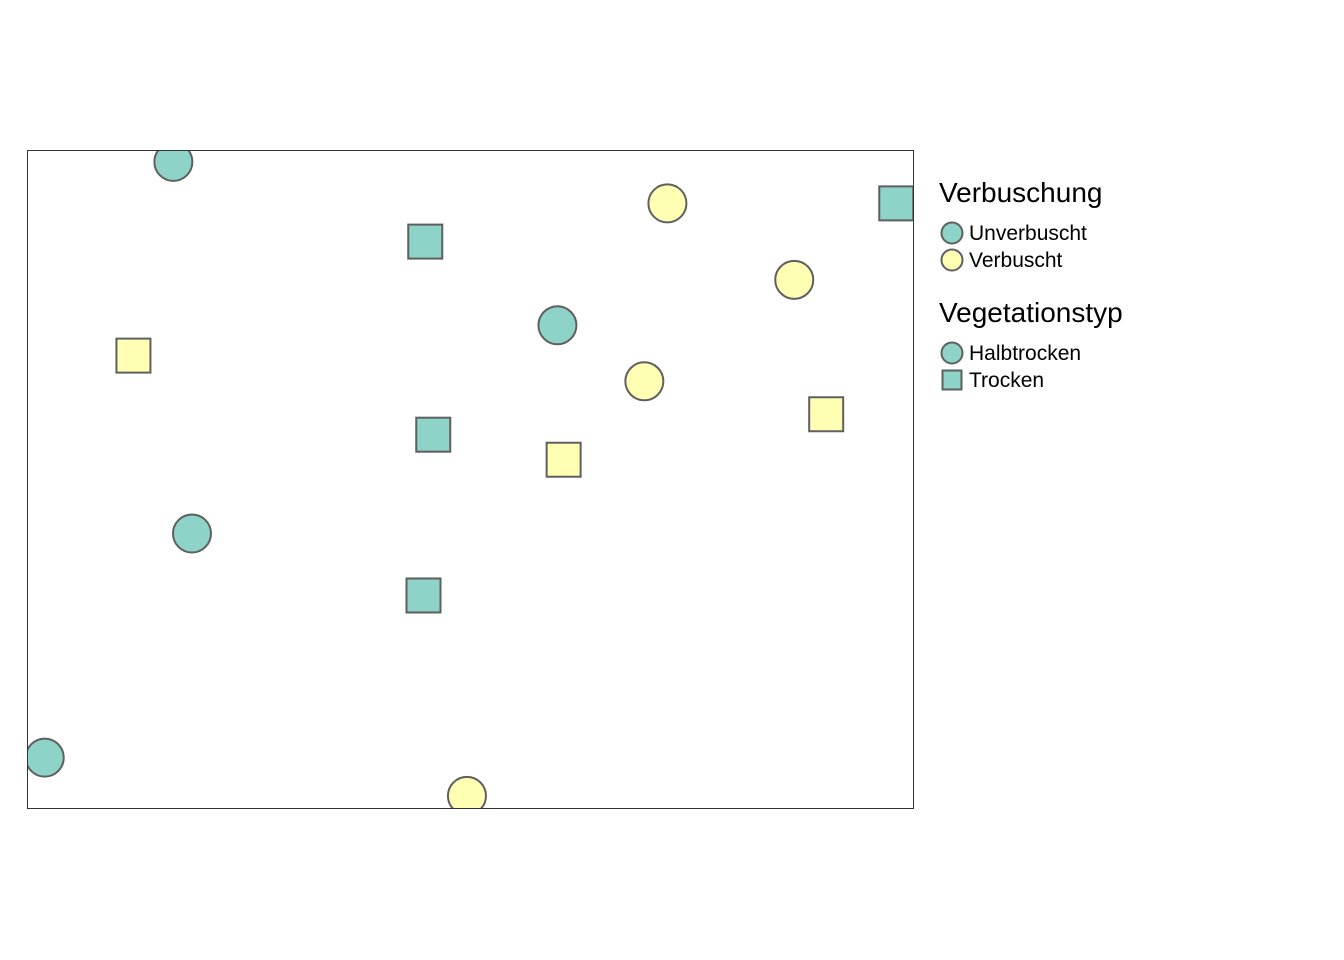 This screenshot has width=1344, height=960. What do you see at coordinates (952, 380) in the screenshot?
I see `legend-key-square` at bounding box center [952, 380].